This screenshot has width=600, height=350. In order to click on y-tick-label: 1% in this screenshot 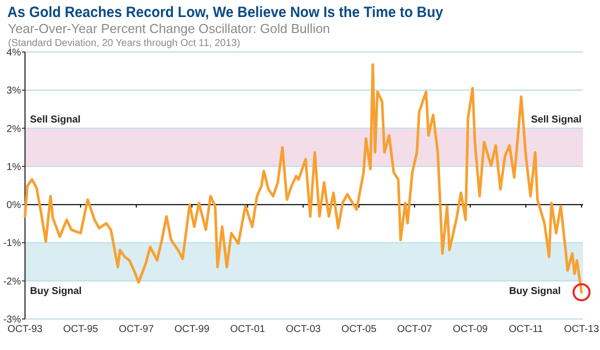, I will do `click(14, 167)`.